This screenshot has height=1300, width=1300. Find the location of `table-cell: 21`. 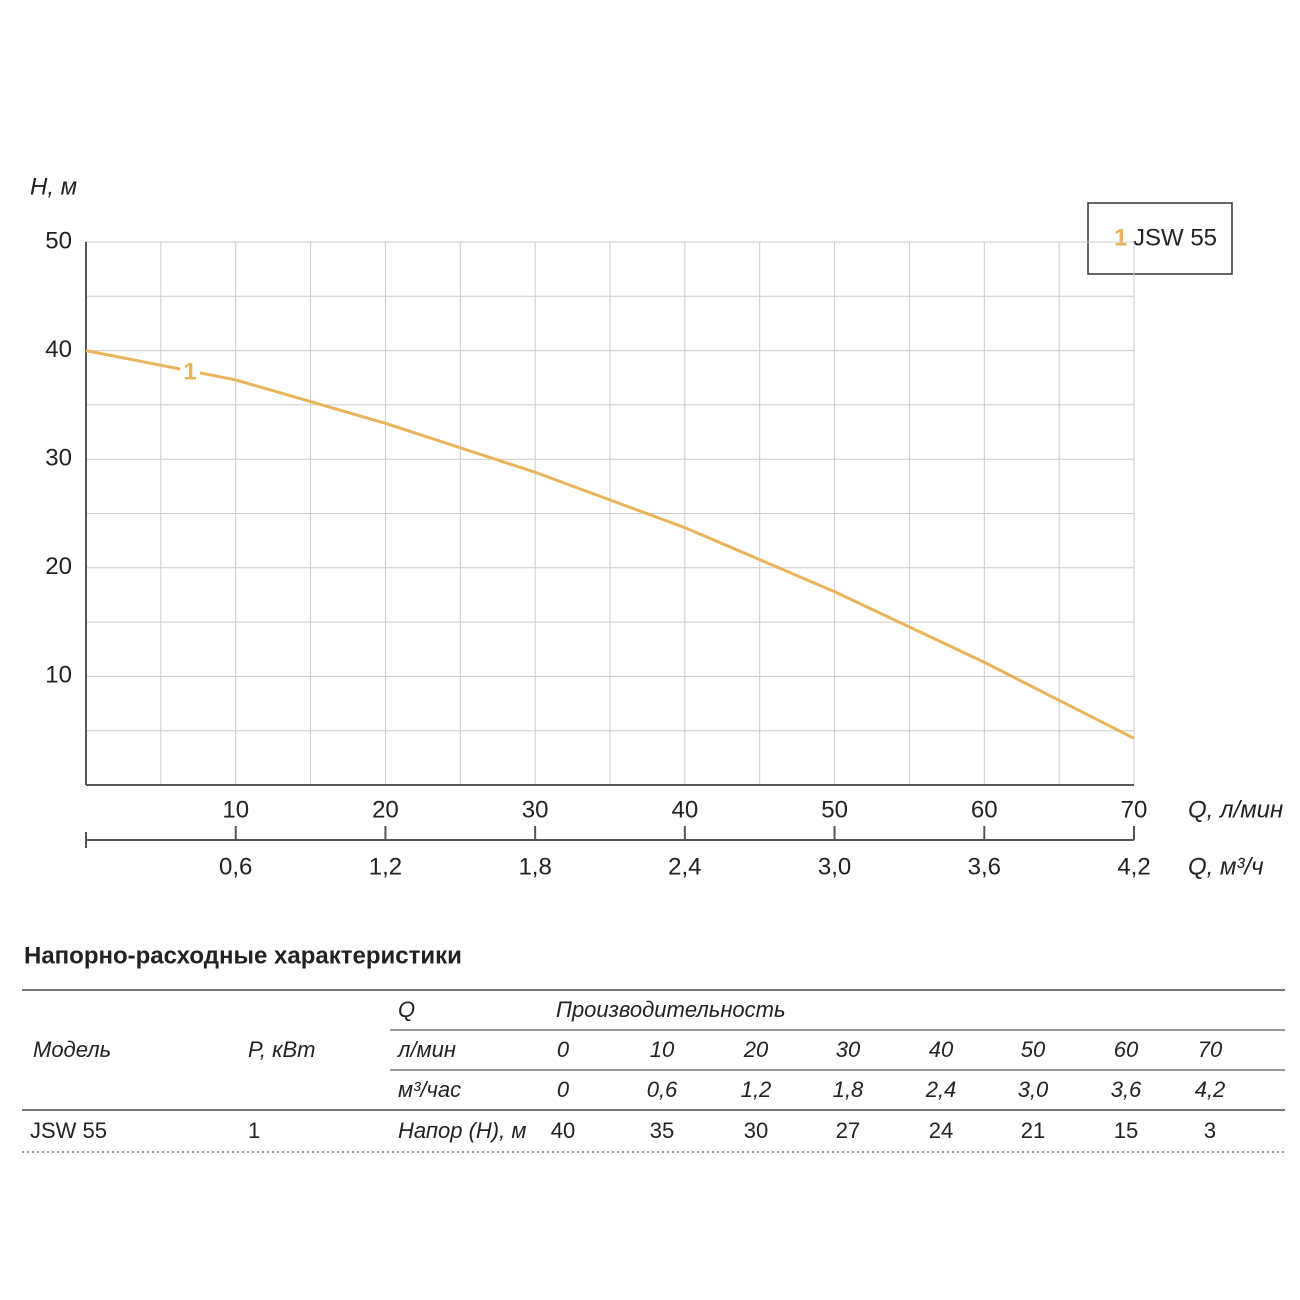

table-cell: 21 is located at coordinates (1033, 1130).